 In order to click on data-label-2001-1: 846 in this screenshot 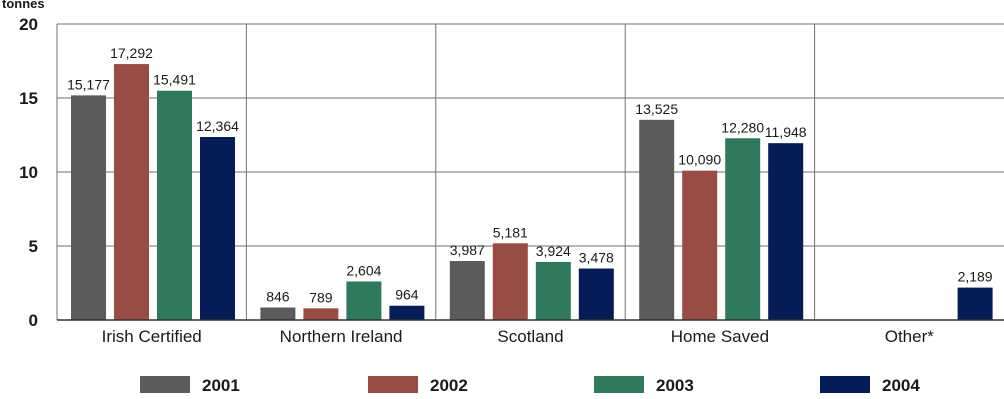, I will do `click(278, 296)`.